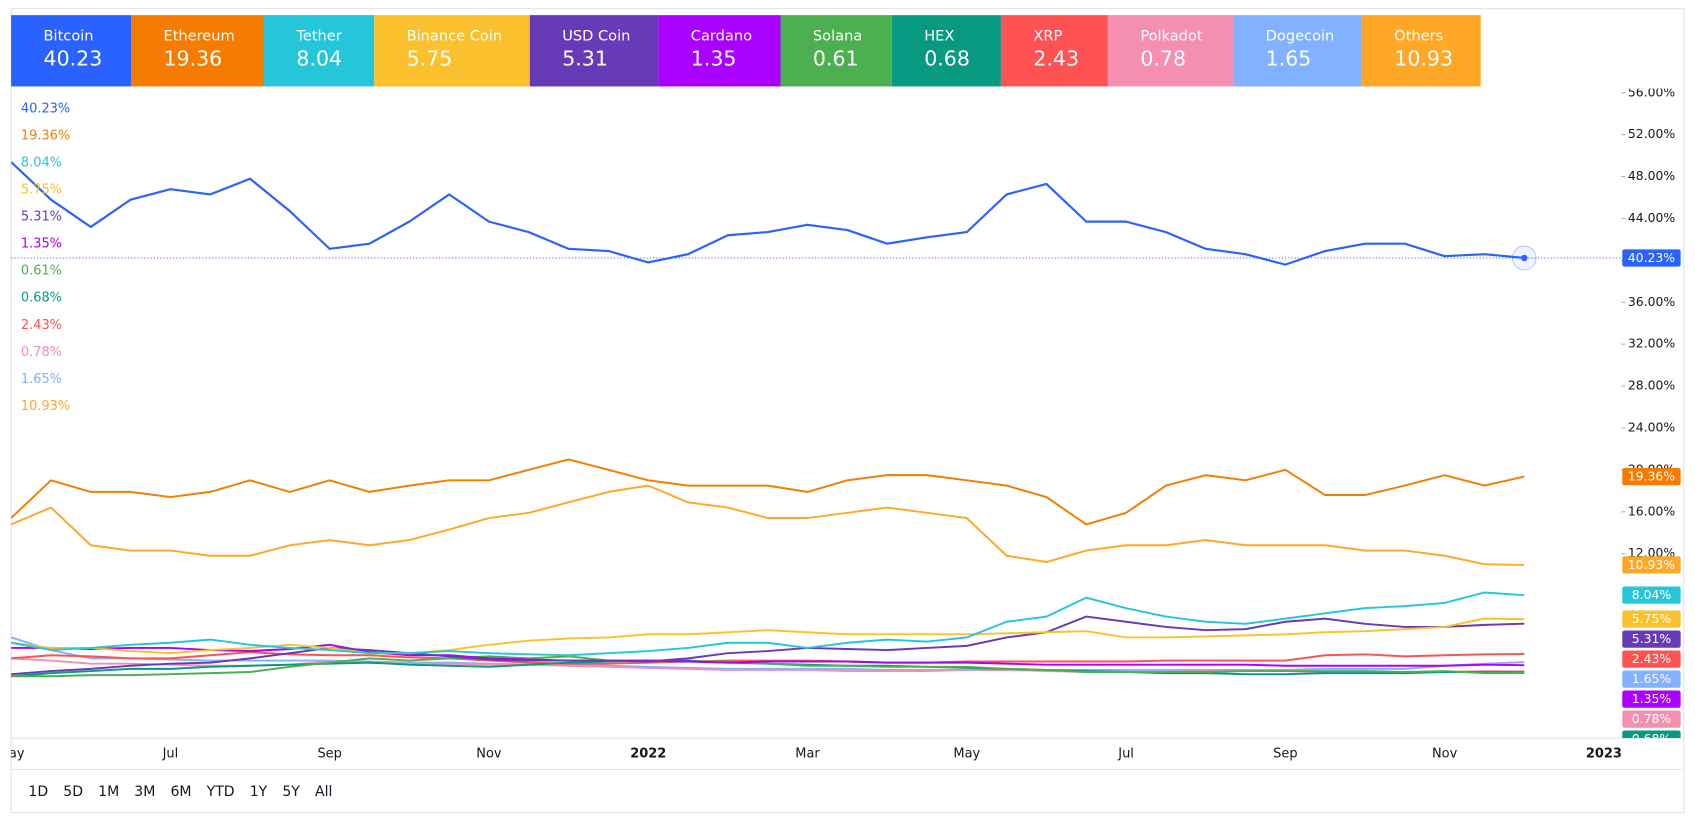 The width and height of the screenshot is (1695, 818). Describe the element at coordinates (1524, 258) in the screenshot. I see `current-dot` at that location.